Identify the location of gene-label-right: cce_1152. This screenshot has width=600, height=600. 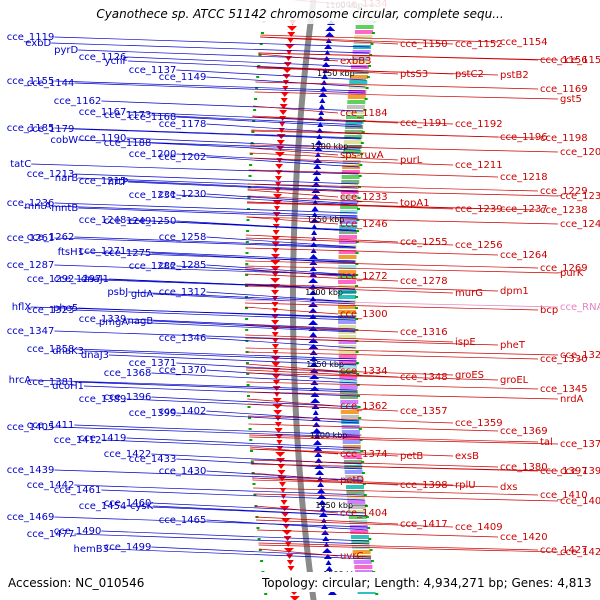
(479, 44).